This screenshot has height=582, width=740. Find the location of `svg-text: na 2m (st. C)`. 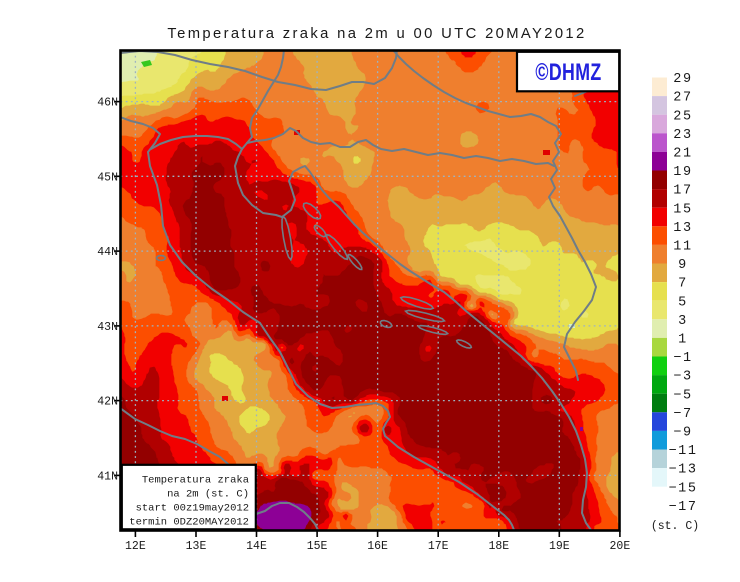

svg-text: na 2m (st. C) is located at coordinates (208, 495).